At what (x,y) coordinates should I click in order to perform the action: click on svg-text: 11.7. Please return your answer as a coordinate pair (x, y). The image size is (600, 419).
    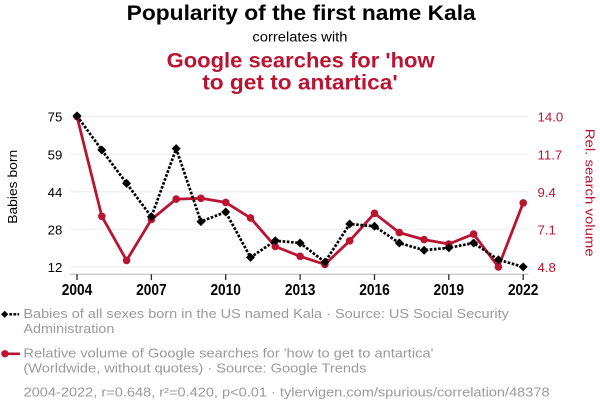
    Looking at the image, I should click on (550, 154).